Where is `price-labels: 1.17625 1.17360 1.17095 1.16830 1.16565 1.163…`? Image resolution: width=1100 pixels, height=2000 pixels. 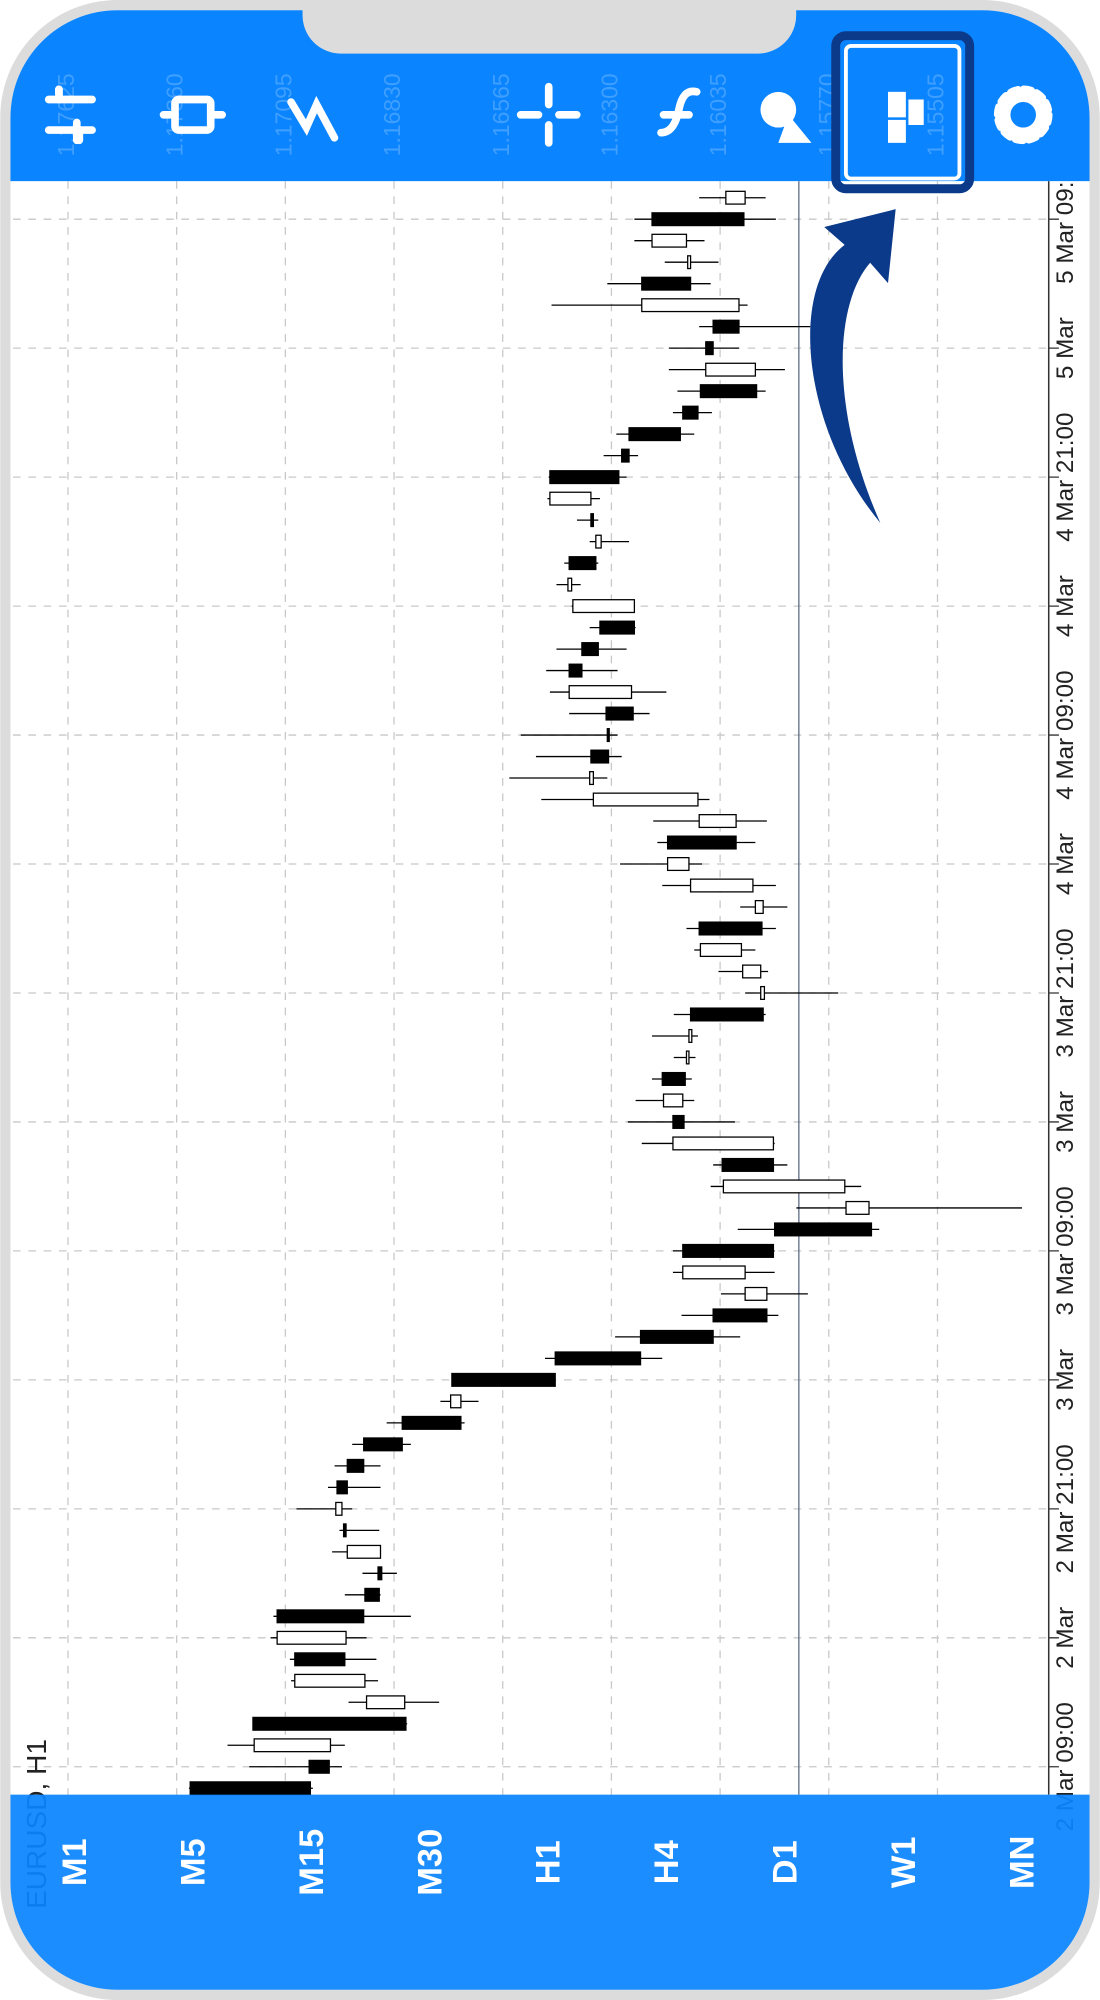
price-labels: 1.17625 1.17360 1.17095 1.16830 1.16565 1.163… is located at coordinates (501, 114).